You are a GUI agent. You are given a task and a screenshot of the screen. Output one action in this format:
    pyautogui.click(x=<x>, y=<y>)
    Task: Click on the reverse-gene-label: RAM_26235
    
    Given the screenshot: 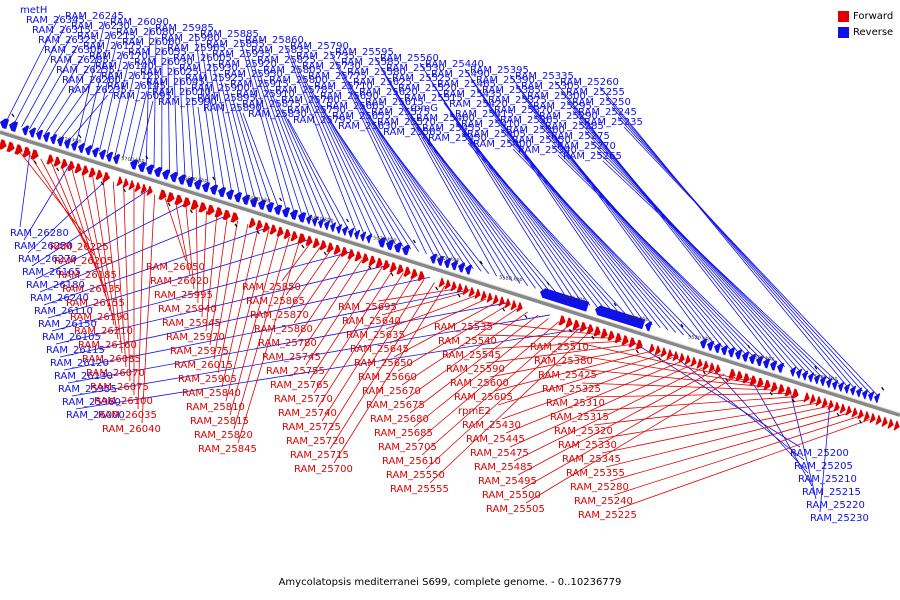 What is the action you would take?
    pyautogui.click(x=97, y=90)
    